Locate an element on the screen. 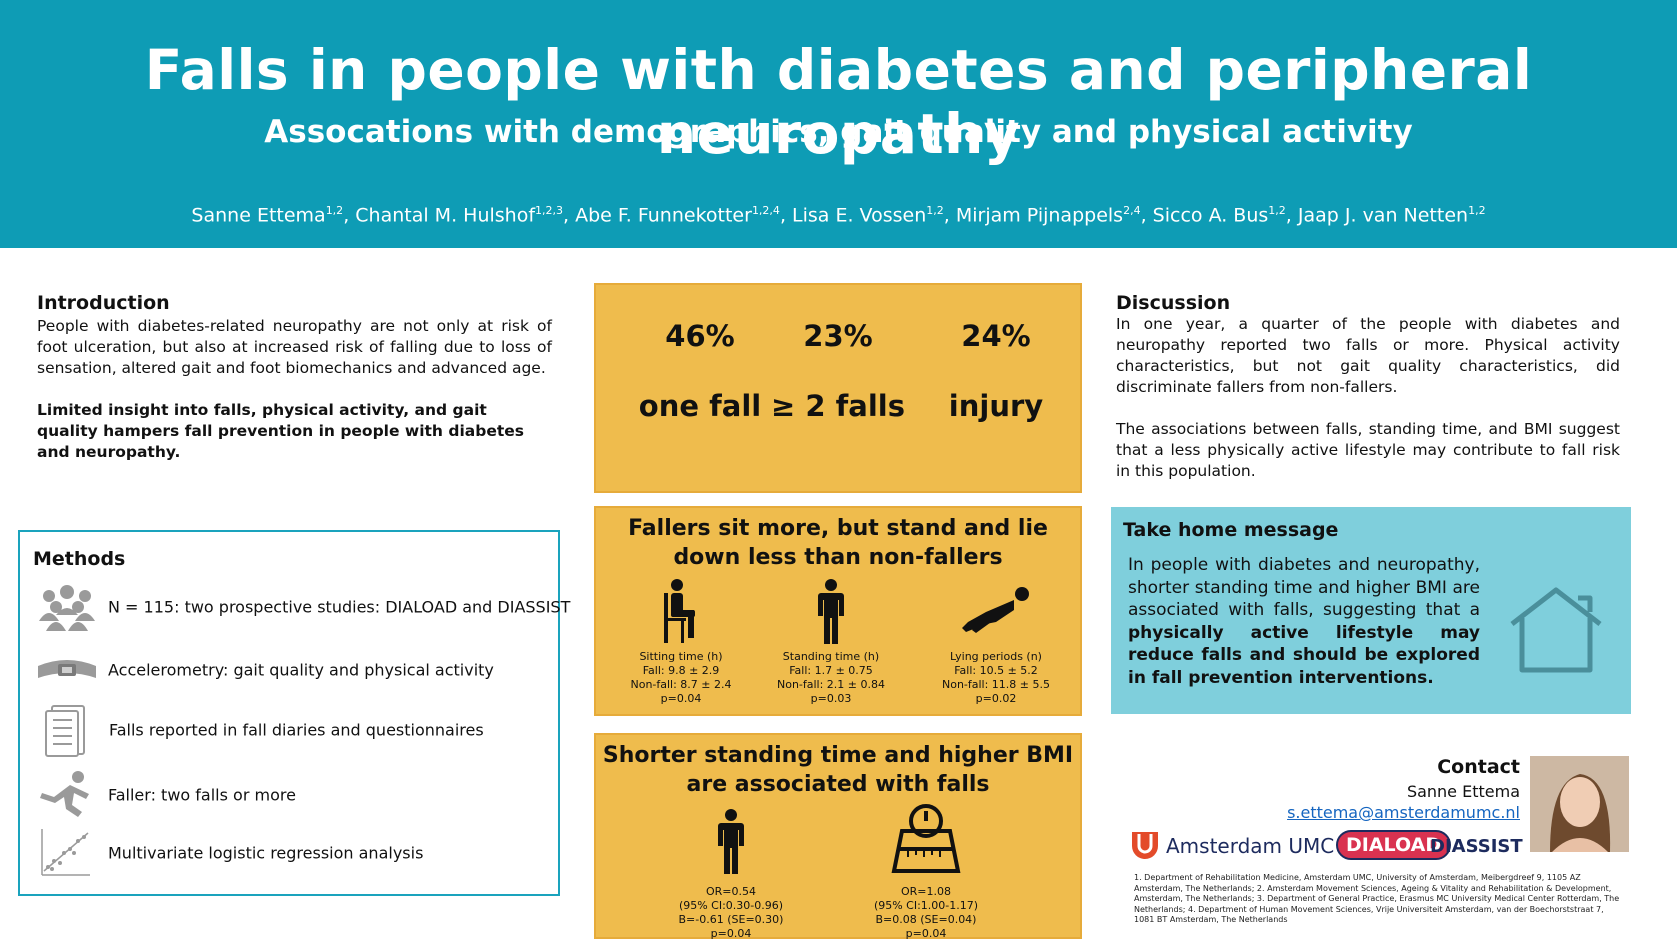  figure-label-line: OR=0.54 is located at coordinates (730, 891).